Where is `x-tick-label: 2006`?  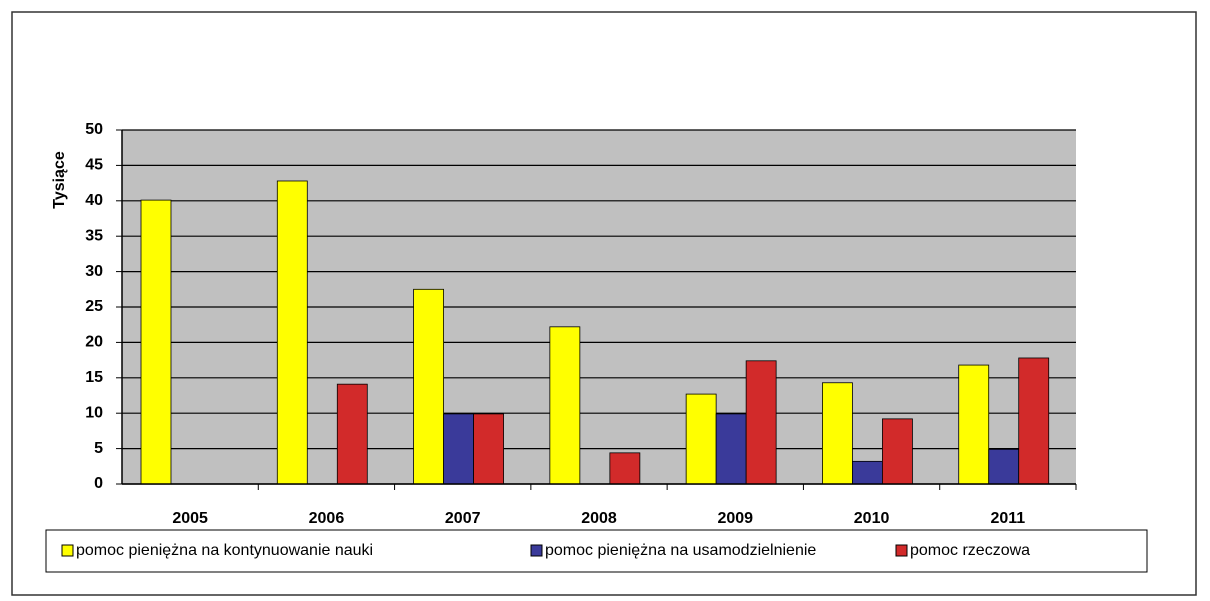 x-tick-label: 2006 is located at coordinates (327, 518).